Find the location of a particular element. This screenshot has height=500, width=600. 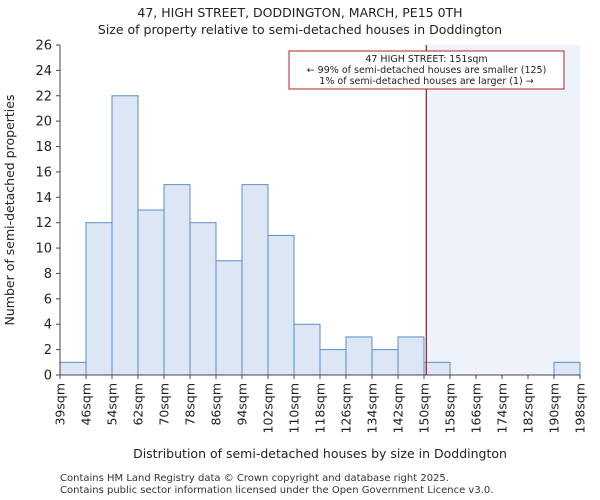

y-tick-label-0: 0 is located at coordinates (48, 376).